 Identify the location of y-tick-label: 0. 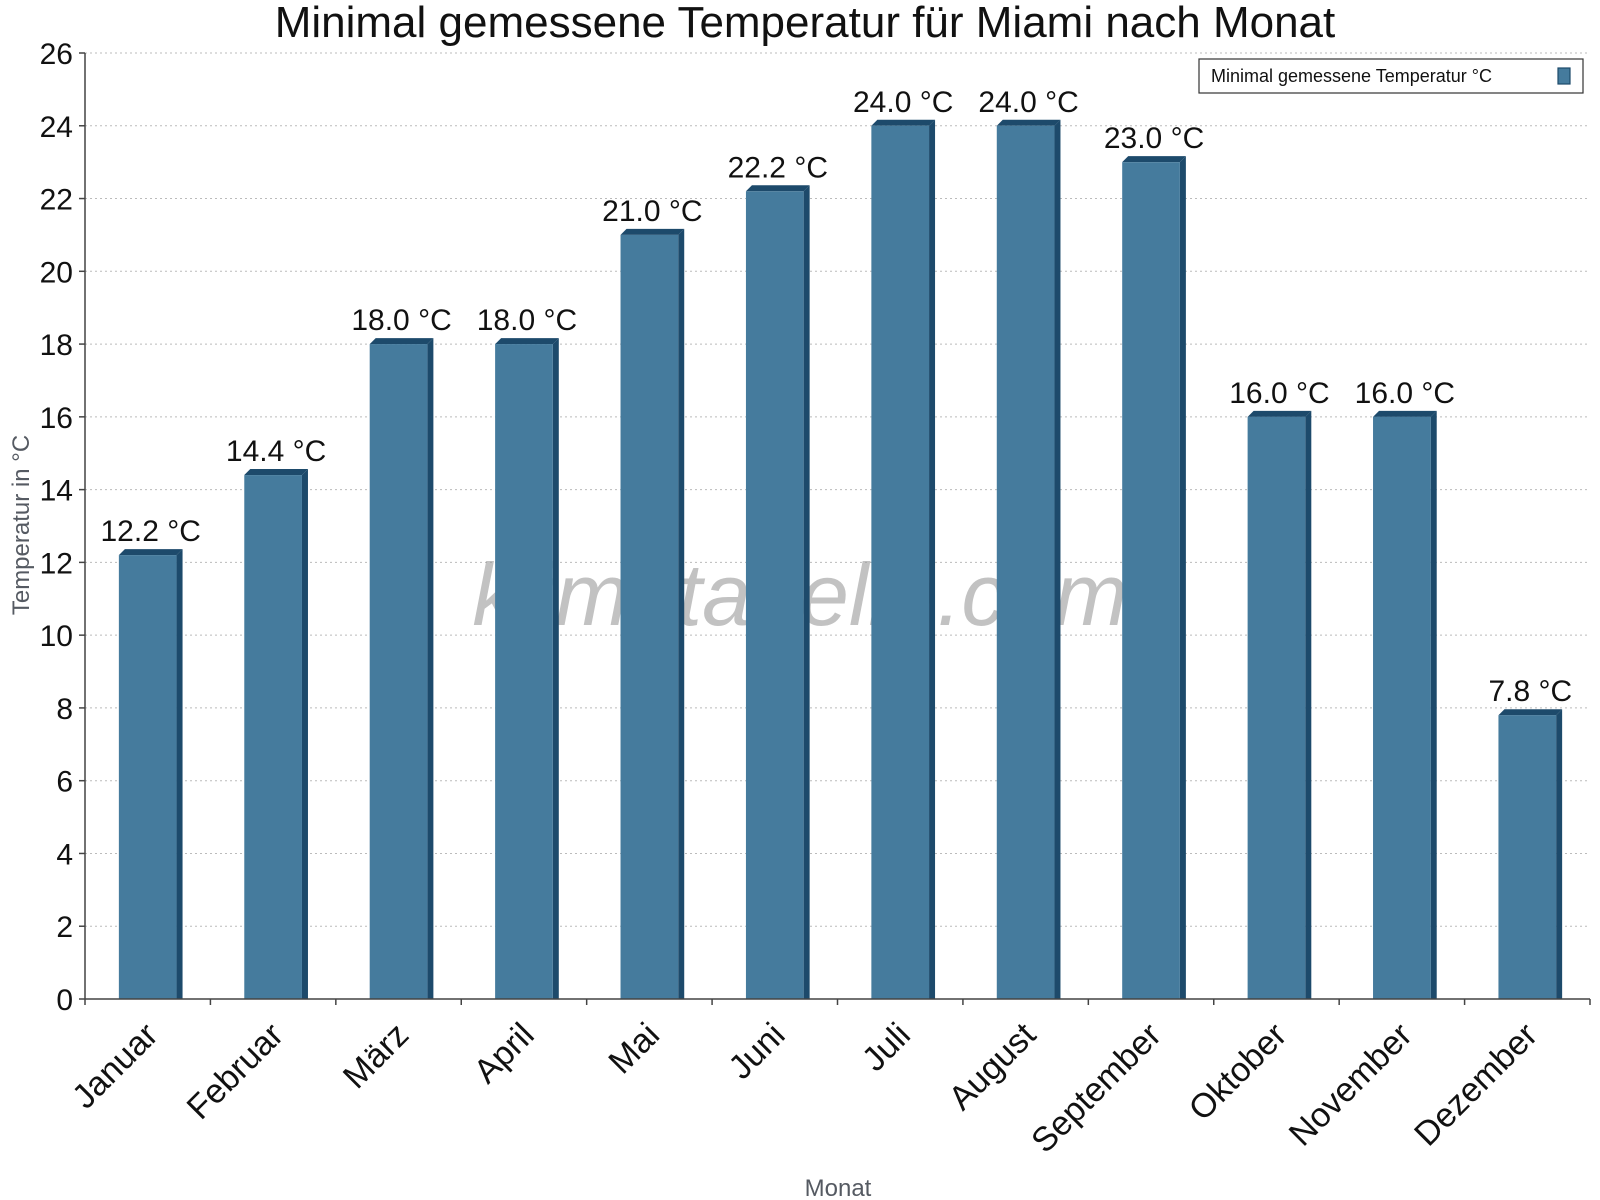
(64, 1000).